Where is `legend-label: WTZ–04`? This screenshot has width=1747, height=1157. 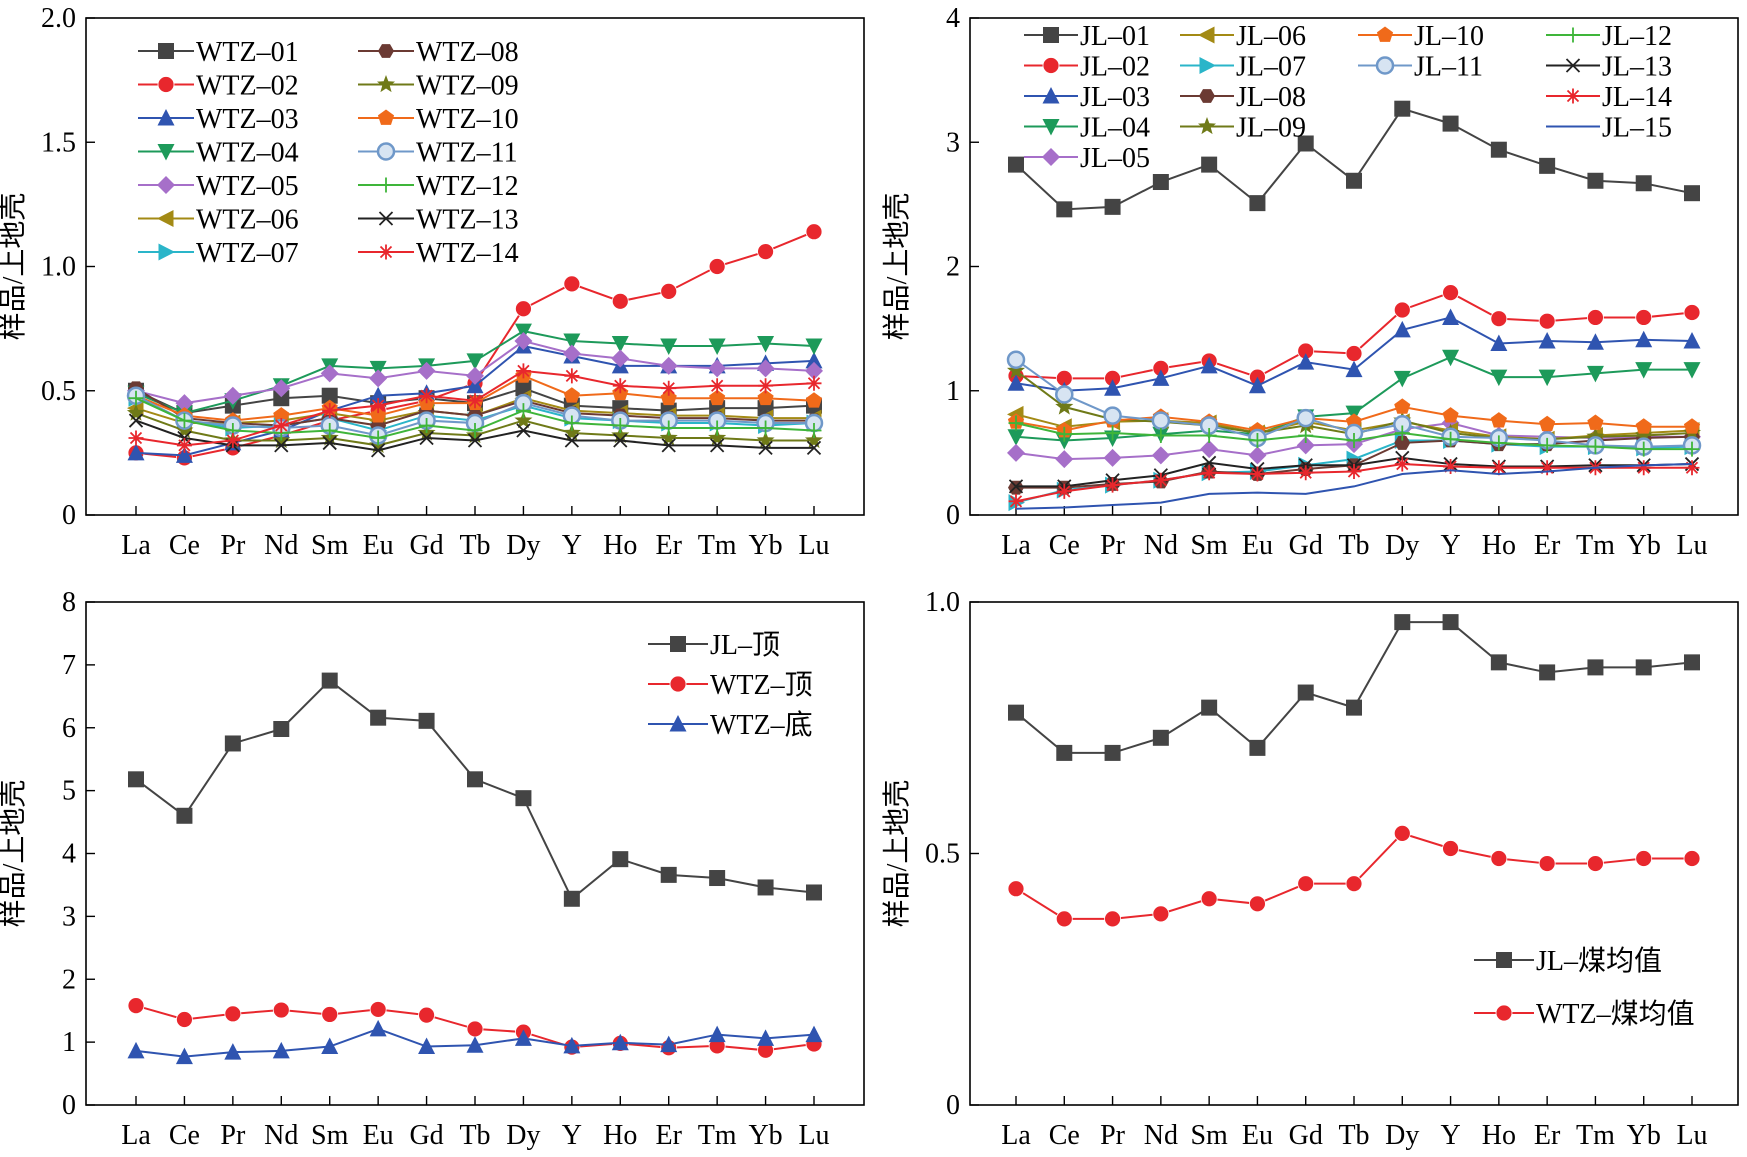
legend-label: WTZ–04 is located at coordinates (247, 153).